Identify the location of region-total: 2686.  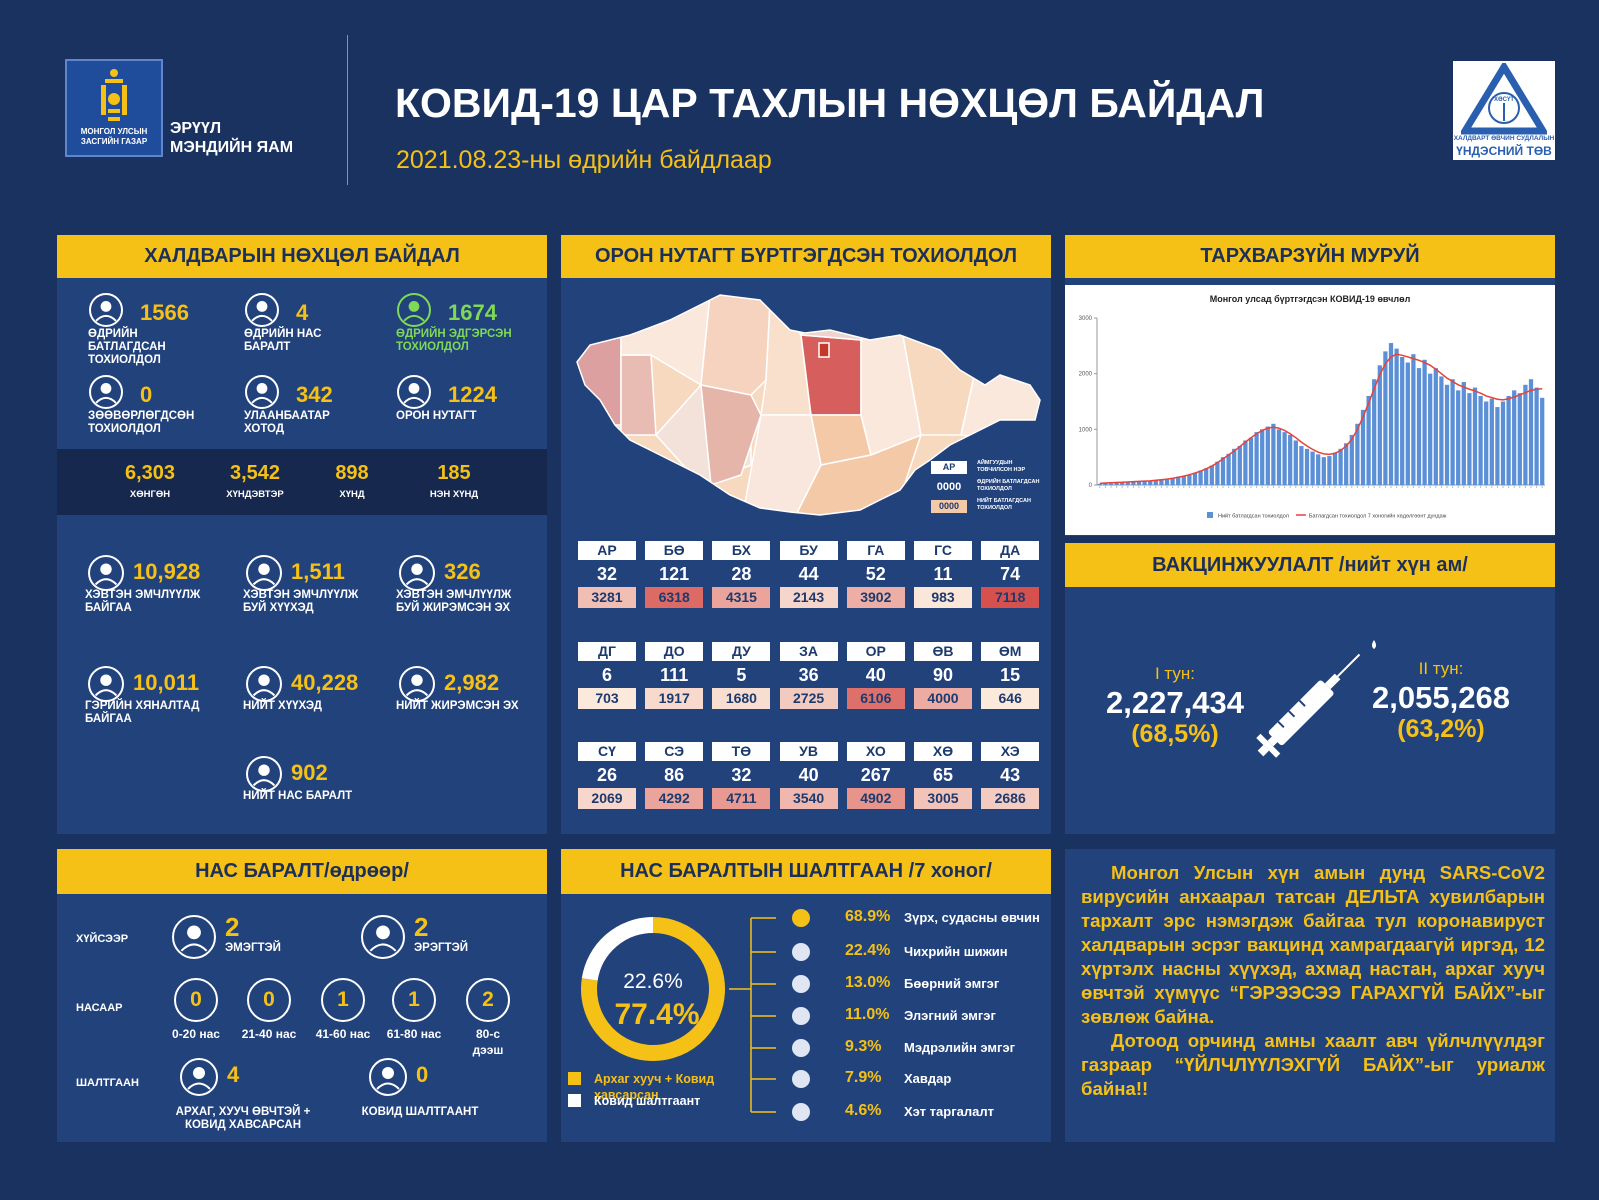
(1010, 798).